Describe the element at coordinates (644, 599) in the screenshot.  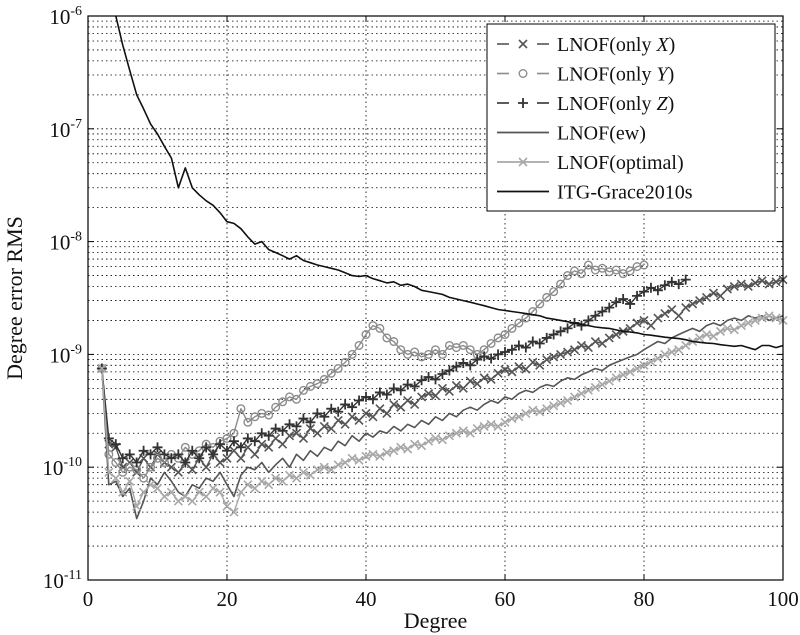
I see `x-tick-label: 80` at that location.